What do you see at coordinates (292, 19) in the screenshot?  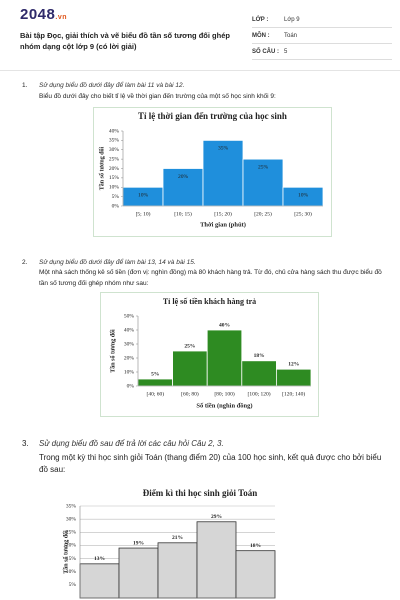 I see `info-value: Lớp 9` at bounding box center [292, 19].